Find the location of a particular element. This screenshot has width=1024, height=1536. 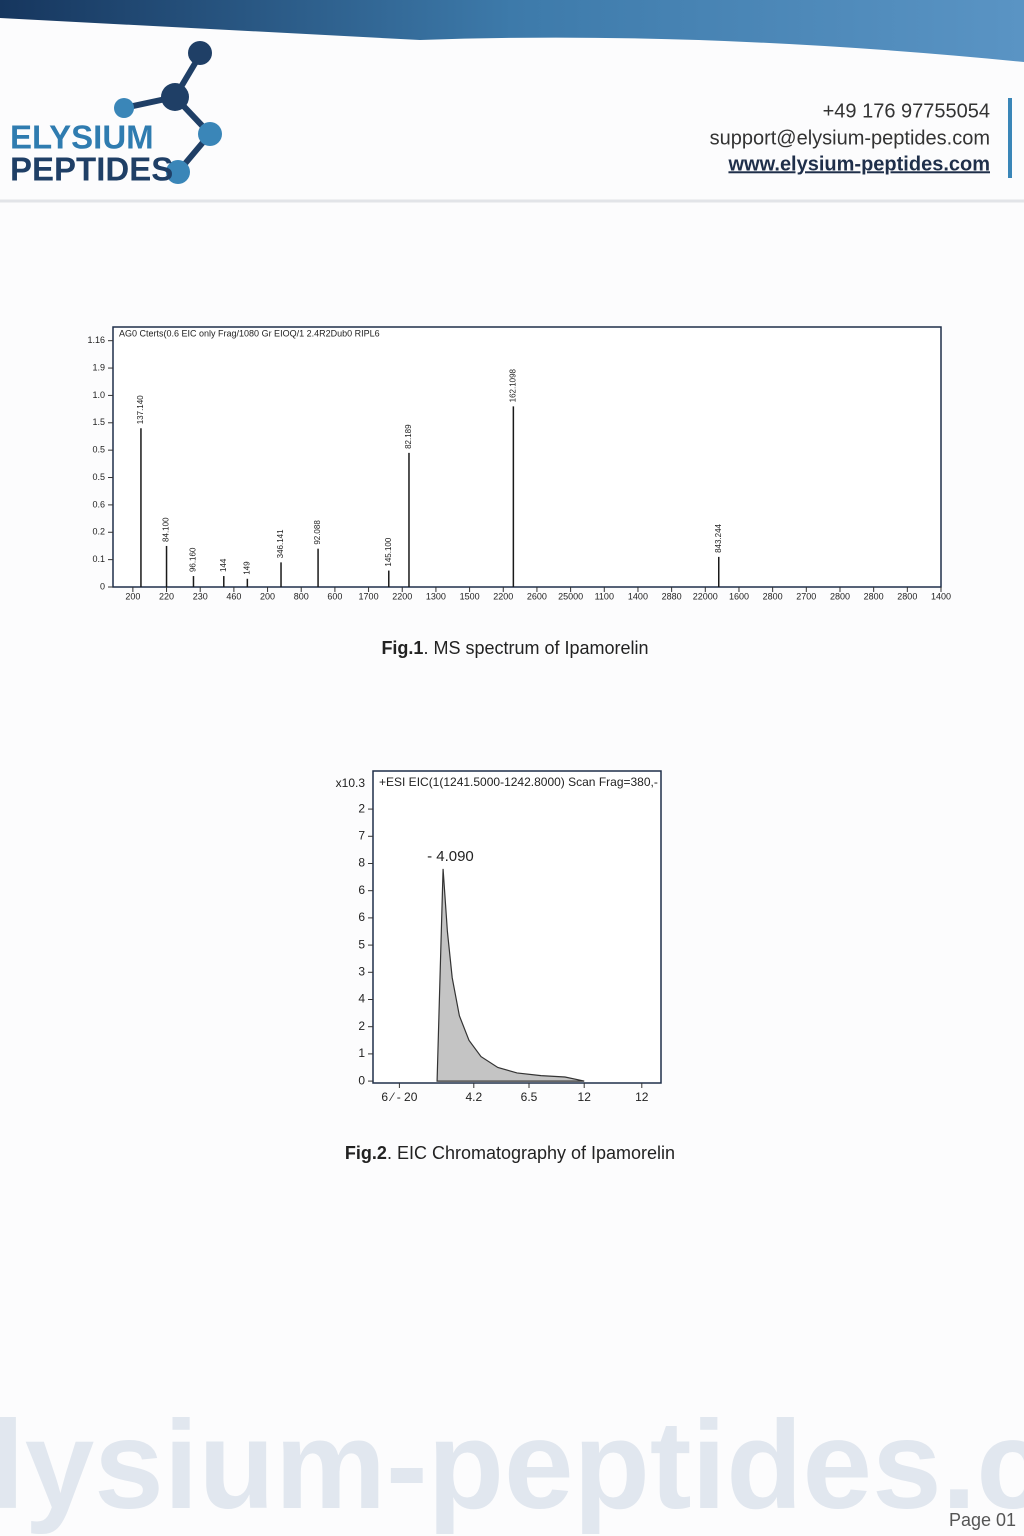

x-tick-label: 25000 is located at coordinates (570, 596).